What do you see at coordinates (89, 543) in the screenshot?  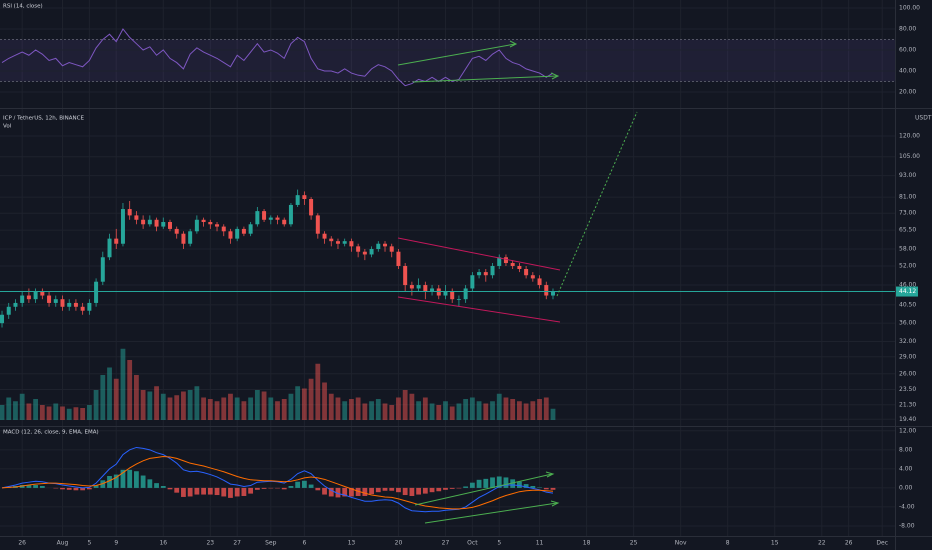 I see `x-tick-label: 5` at bounding box center [89, 543].